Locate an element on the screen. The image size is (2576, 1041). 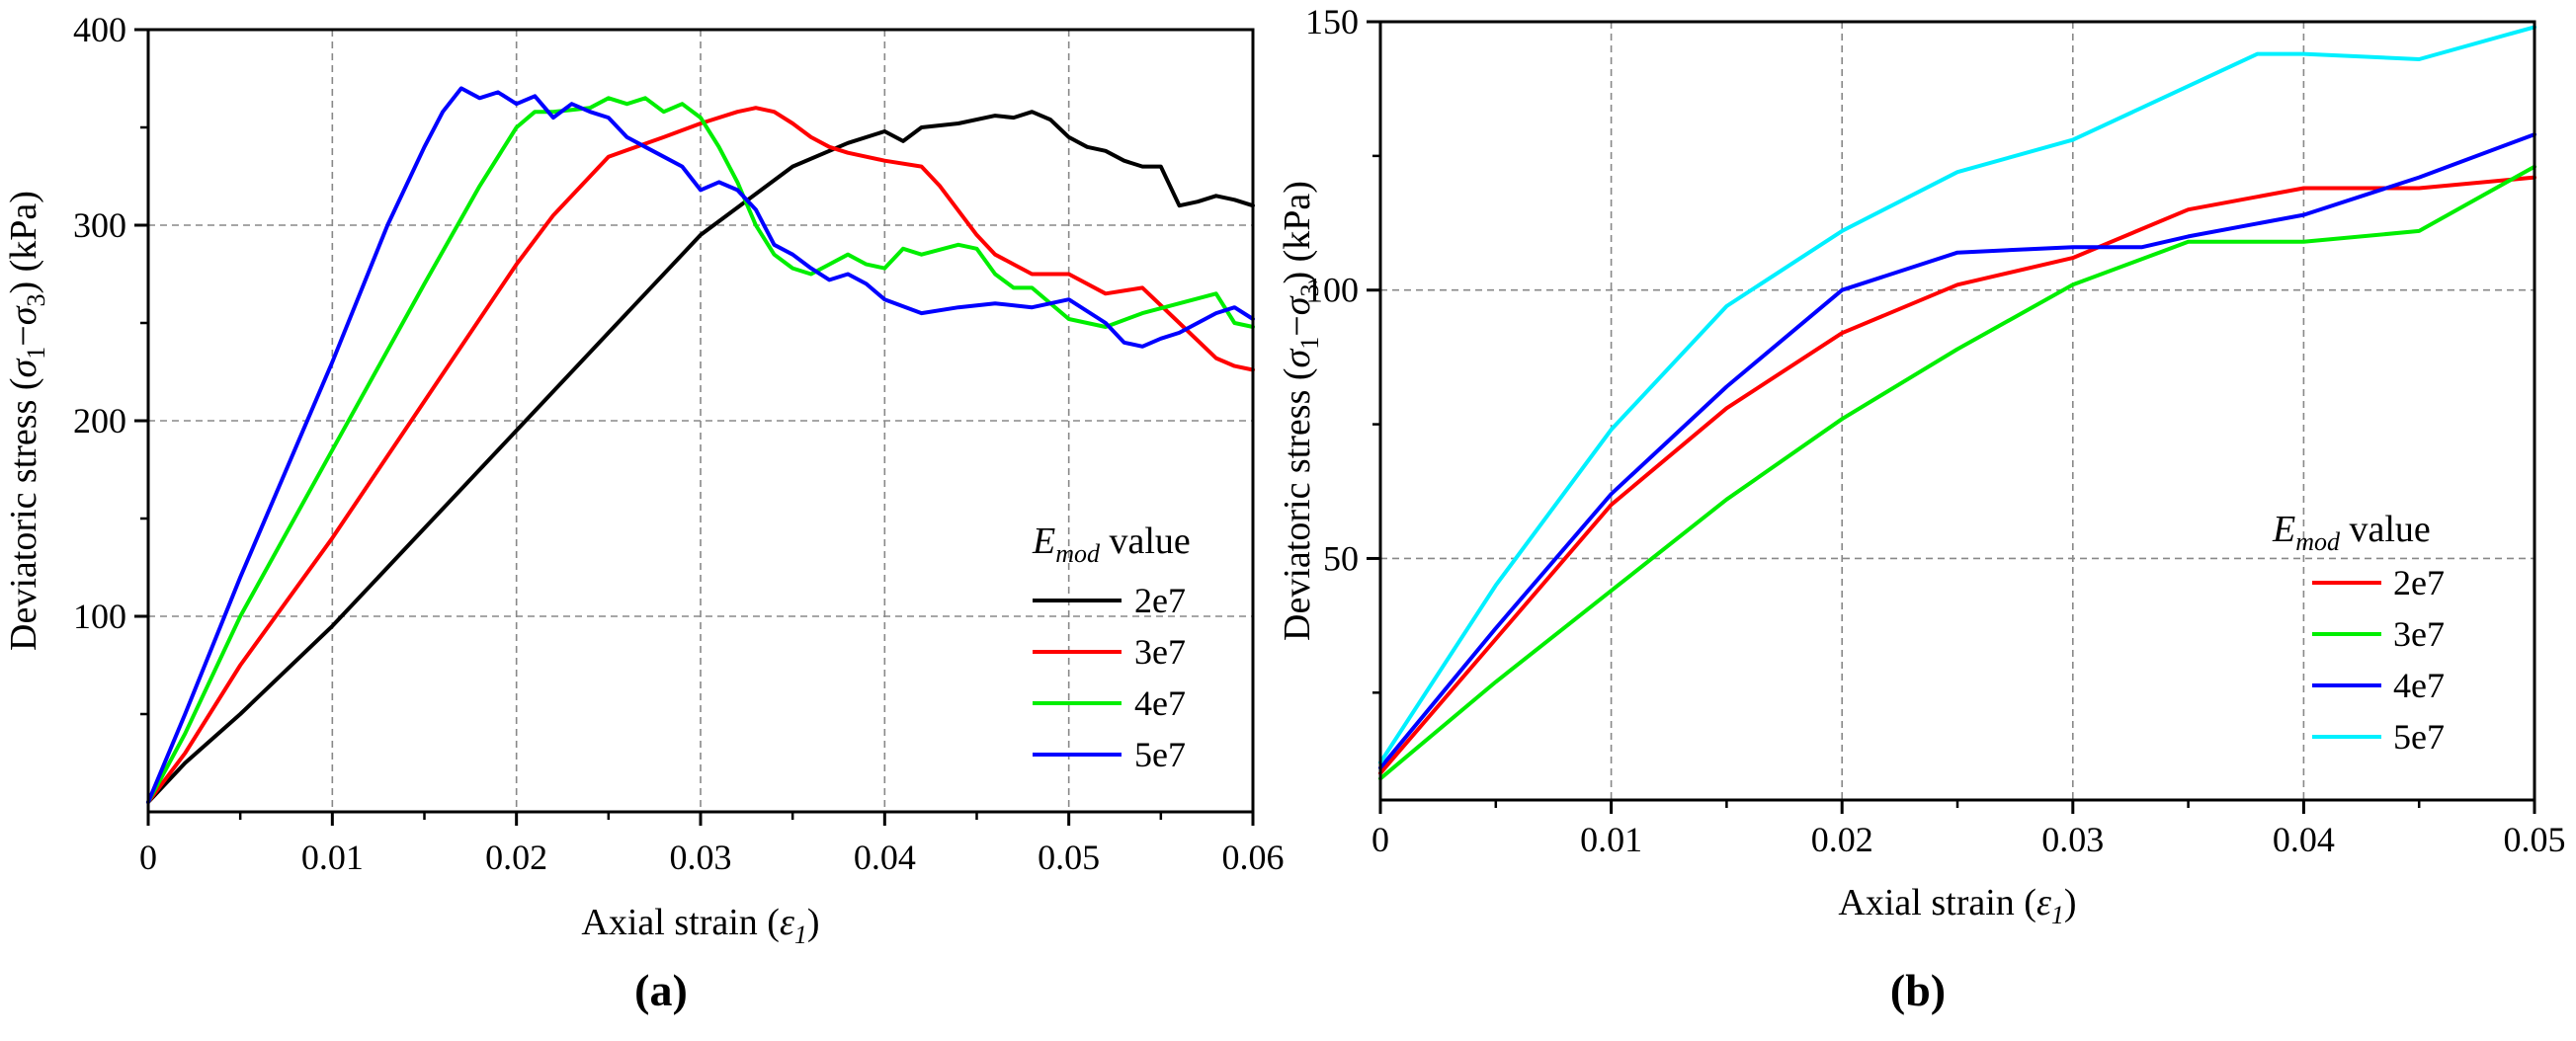
y-tick-label: 200 is located at coordinates (99, 420).